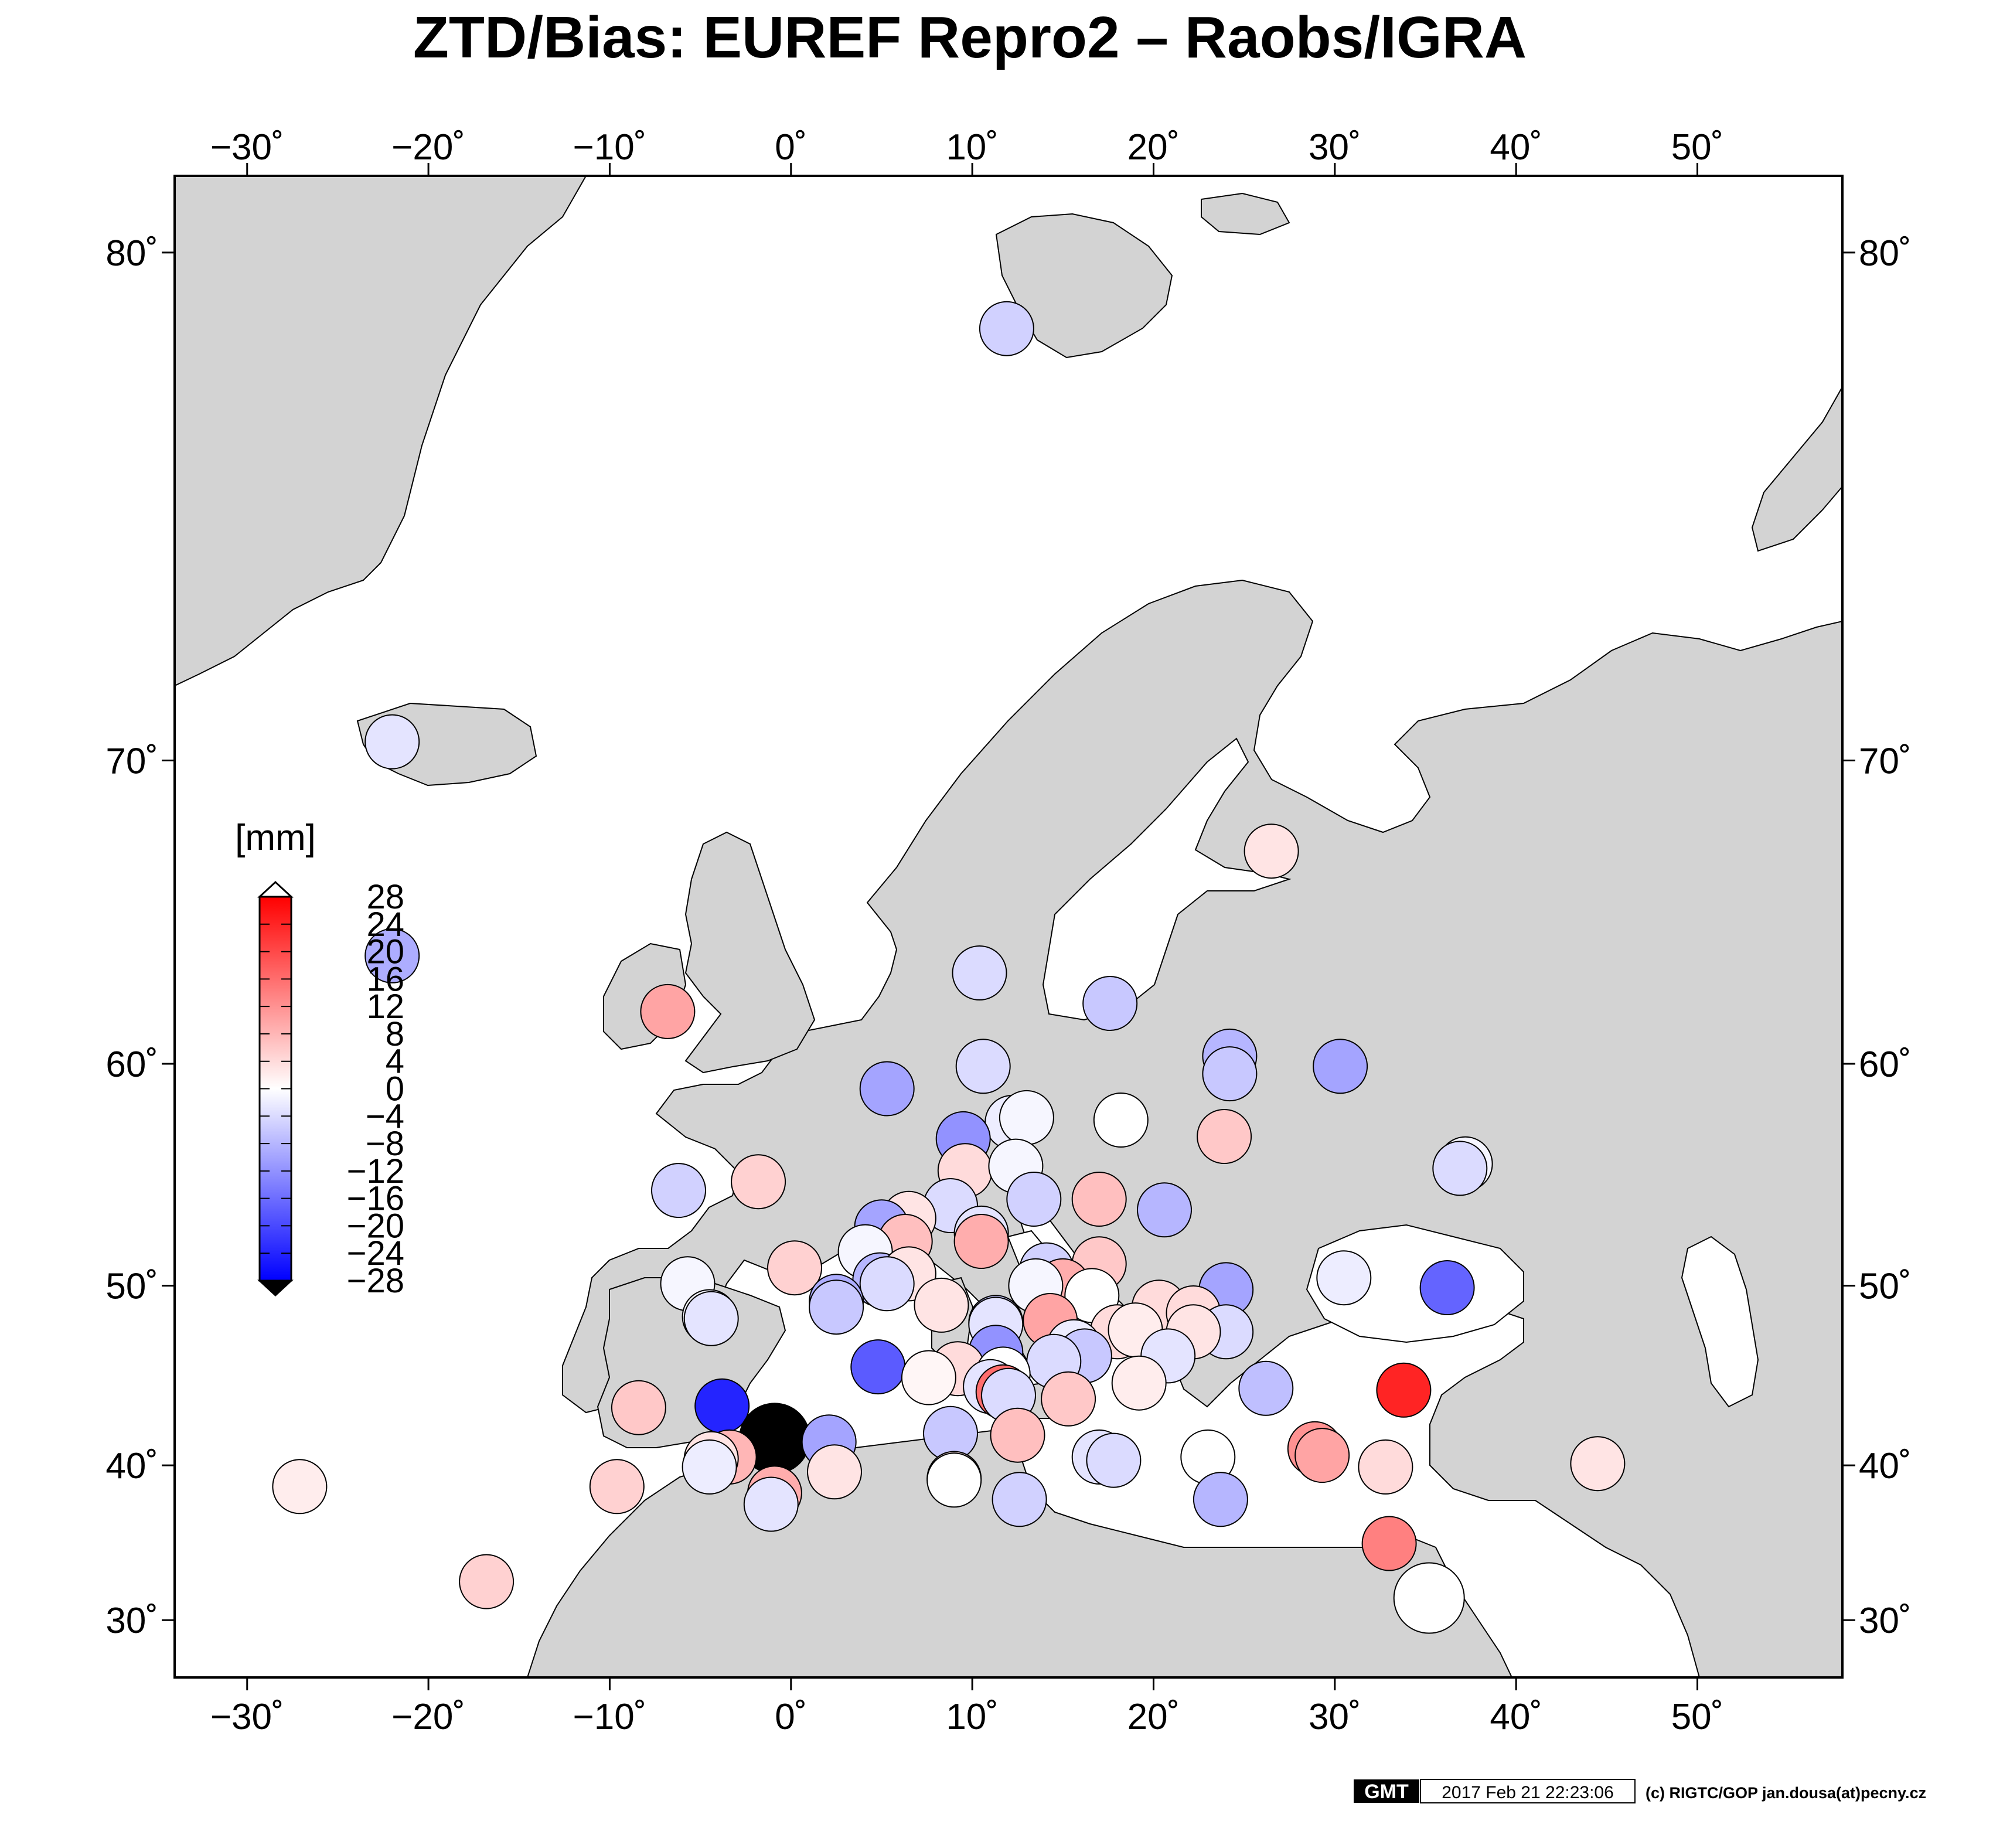 The image size is (2010, 1848). What do you see at coordinates (1885, 253) in the screenshot?
I see `lat-tick-label-right: 80˚` at bounding box center [1885, 253].